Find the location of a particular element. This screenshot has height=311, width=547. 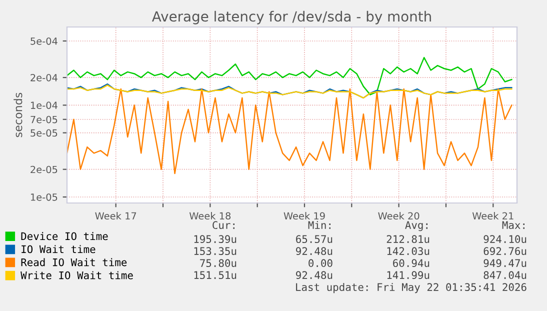

y-tick-label: 5e-05 is located at coordinates (44, 133).